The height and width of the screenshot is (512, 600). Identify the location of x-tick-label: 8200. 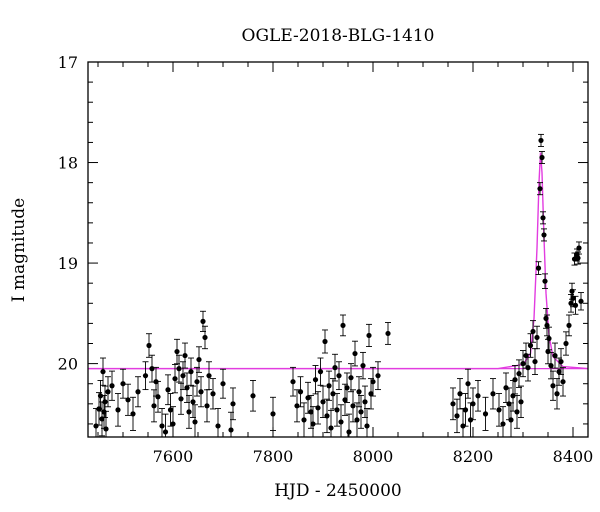
(473, 456).